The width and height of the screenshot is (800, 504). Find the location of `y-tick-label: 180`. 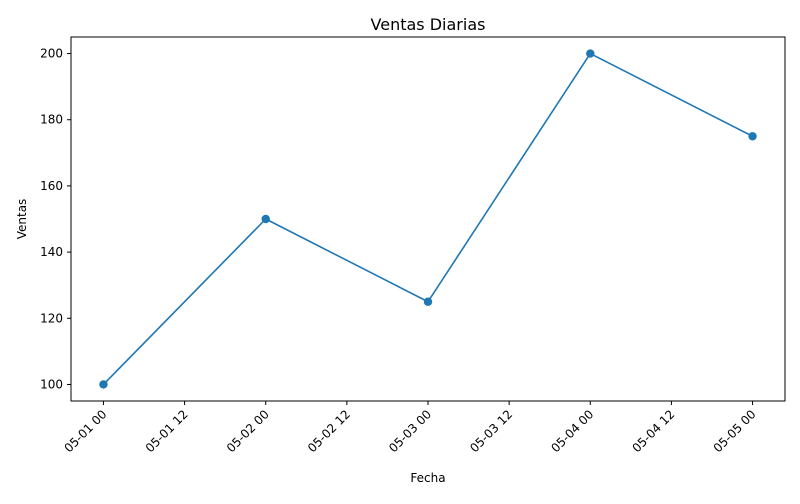

y-tick-label: 180 is located at coordinates (51, 120).